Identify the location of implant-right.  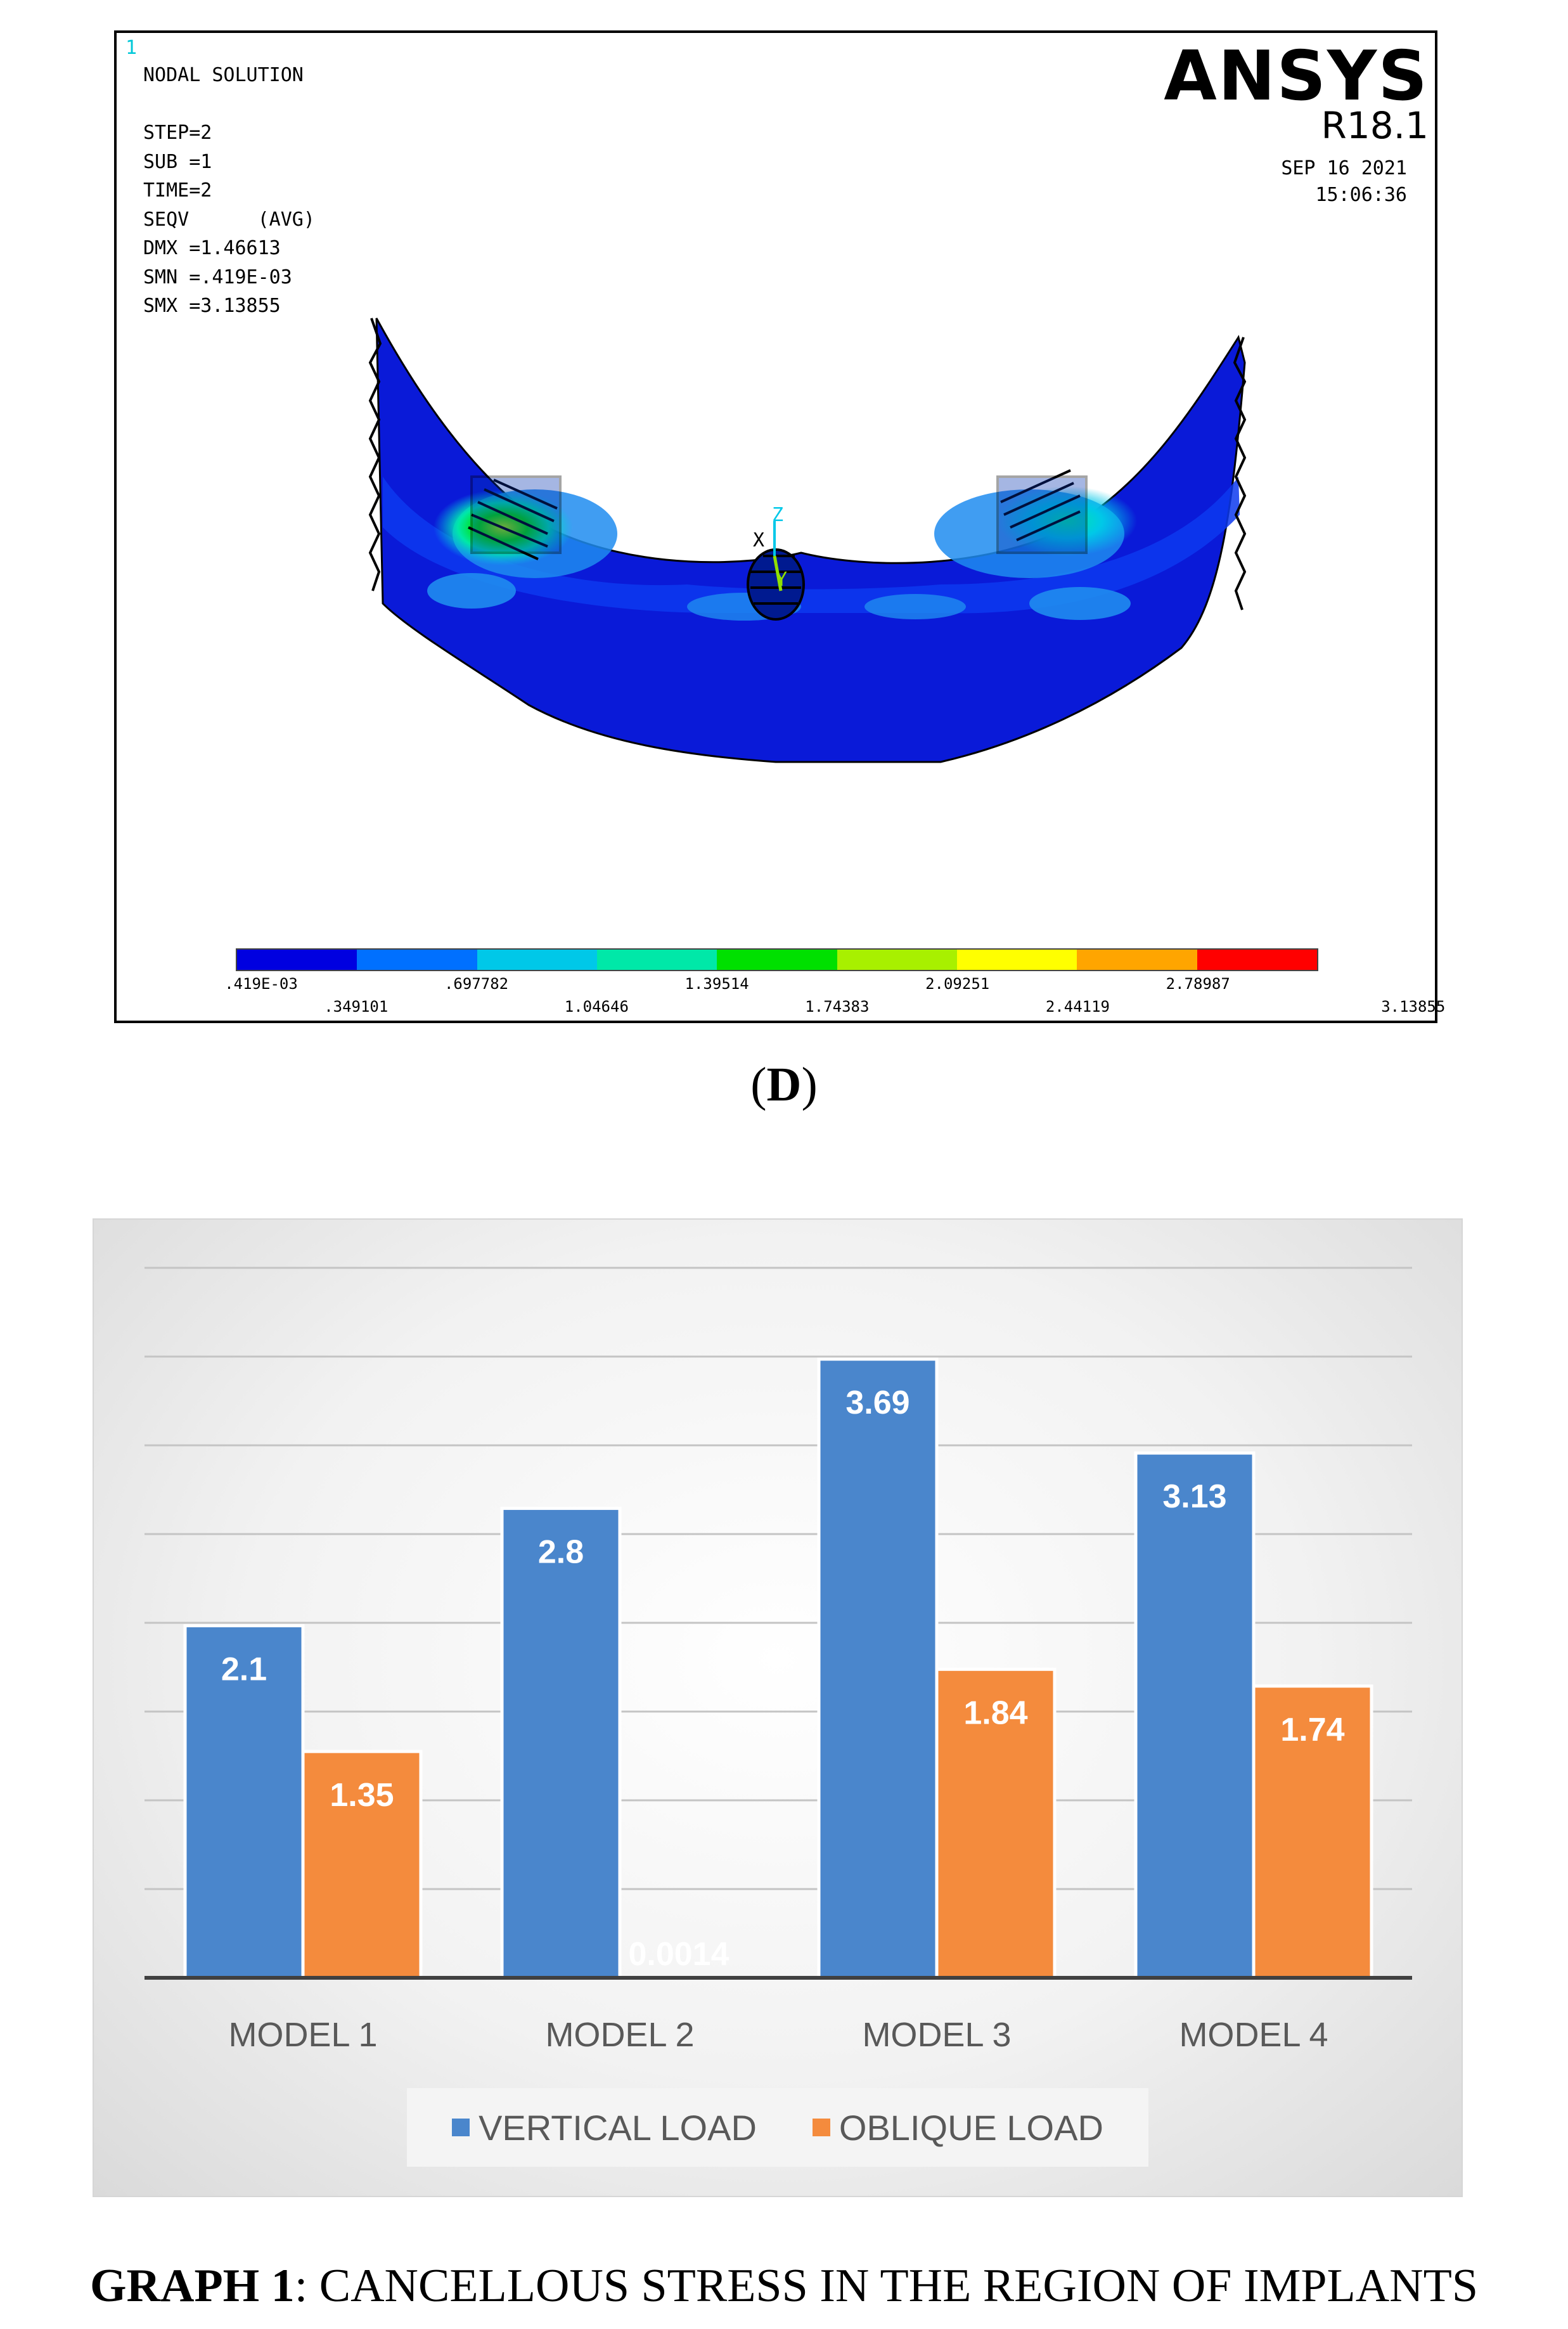
(1042, 511).